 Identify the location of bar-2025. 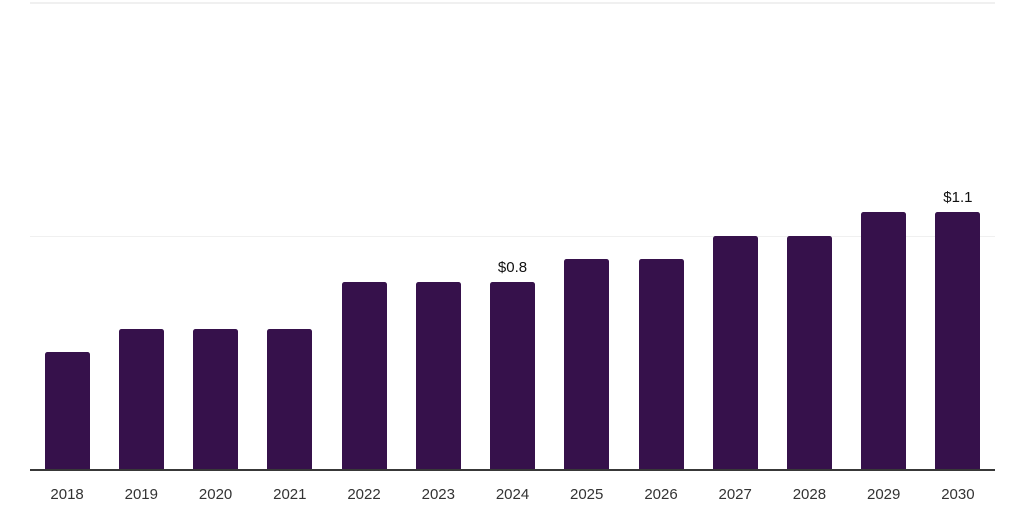
(587, 364).